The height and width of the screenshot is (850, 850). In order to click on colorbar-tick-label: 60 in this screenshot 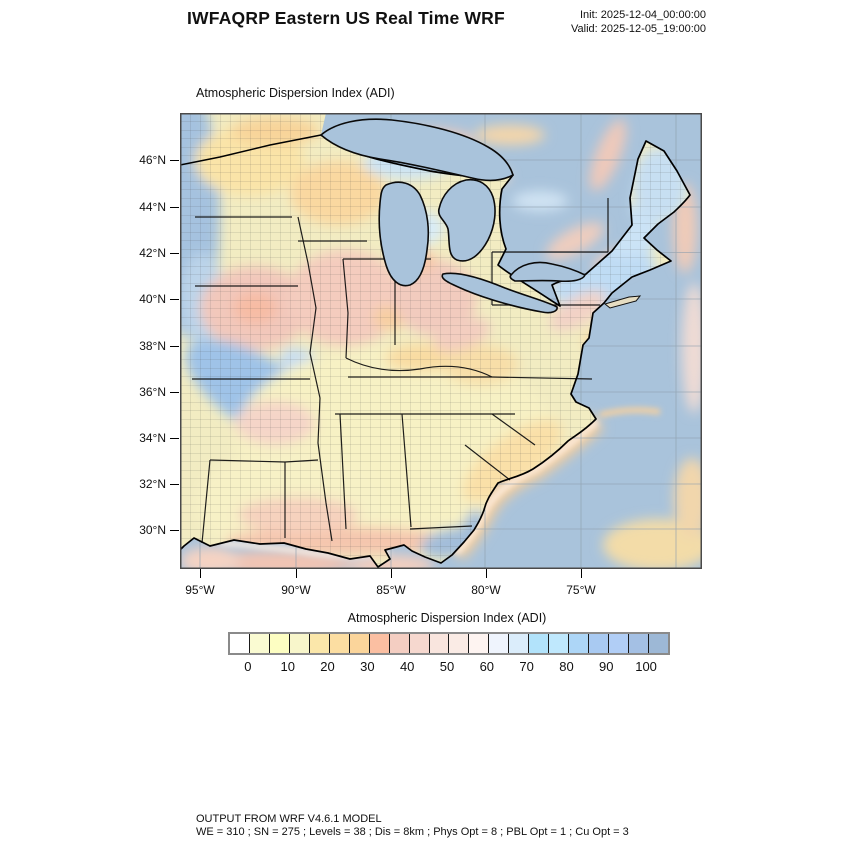, I will do `click(487, 666)`.